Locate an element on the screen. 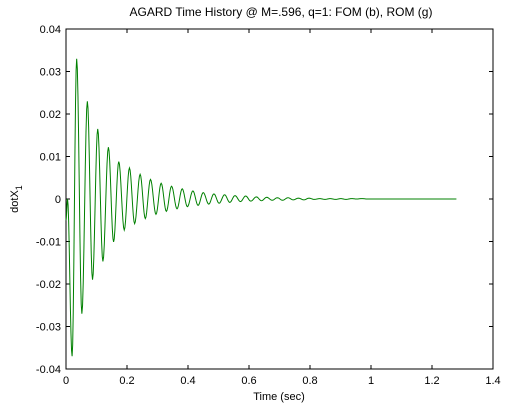 The image size is (505, 407). x-tick-label: 1.2 is located at coordinates (431, 381).